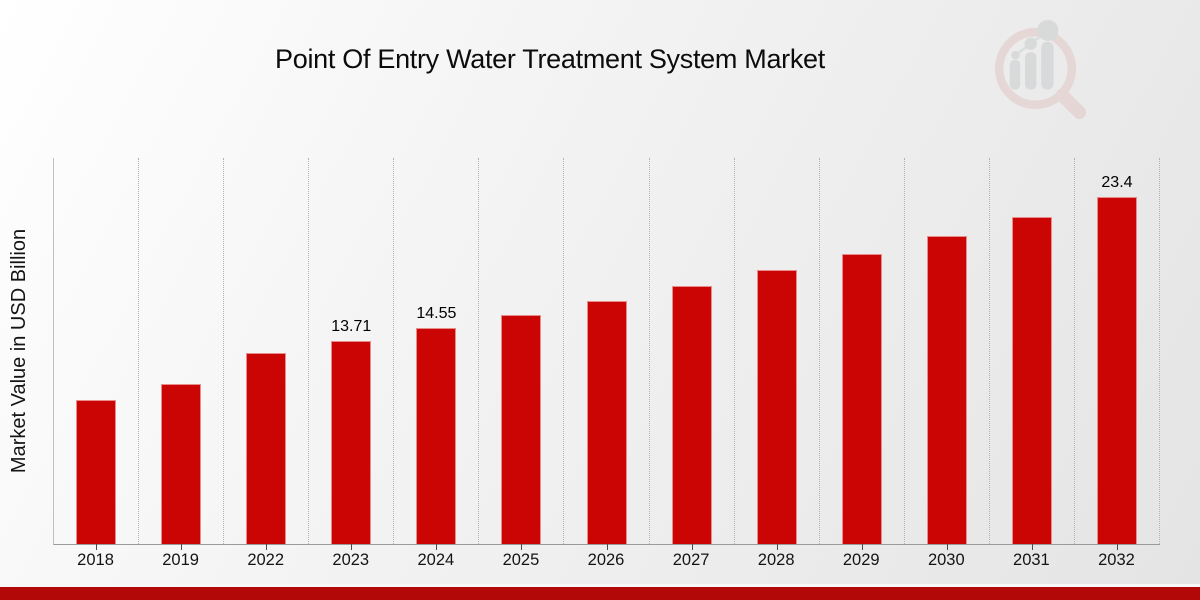 This screenshot has width=1200, height=600. What do you see at coordinates (861, 560) in the screenshot?
I see `x-axis-label-2029: 2029` at bounding box center [861, 560].